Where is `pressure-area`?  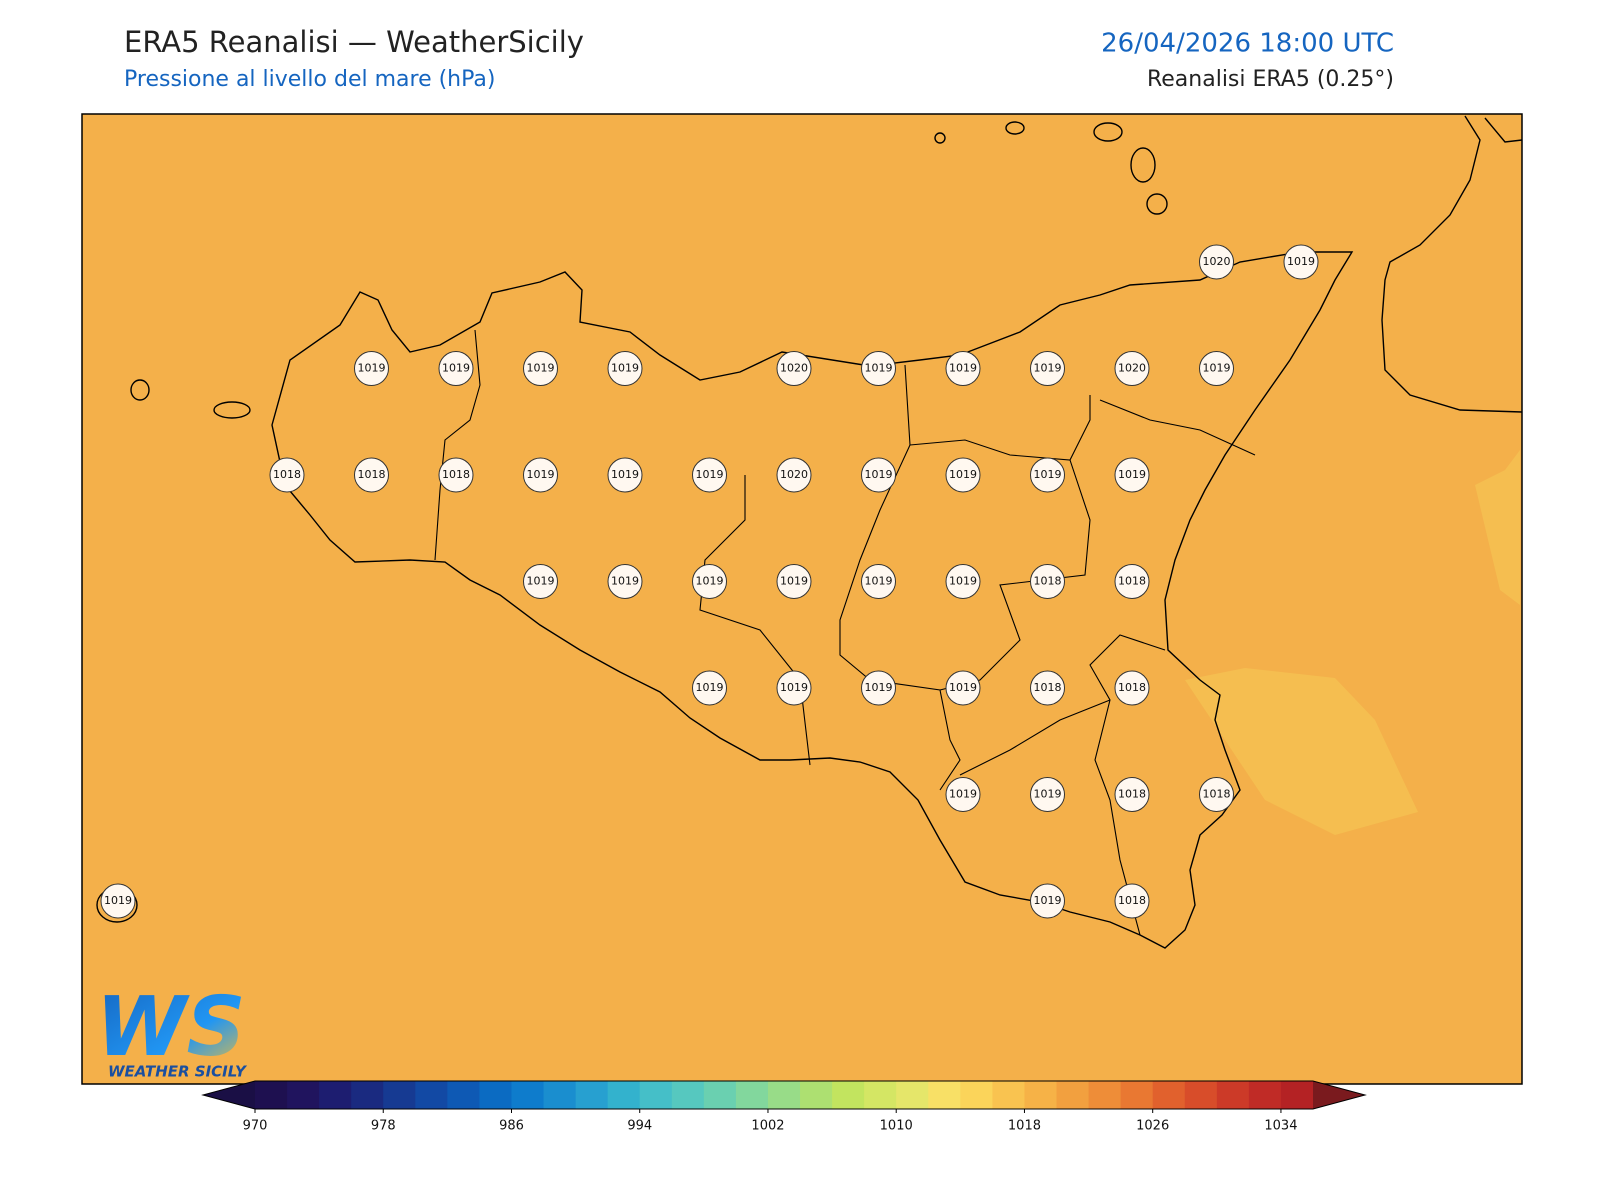 pressure-area is located at coordinates (1497, 527).